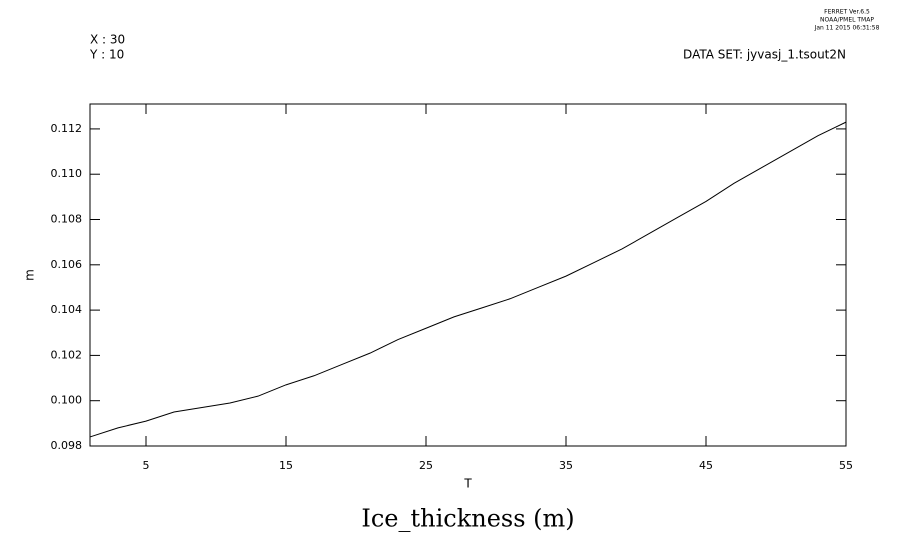 The height and width of the screenshot is (552, 921). I want to click on x-axis-label: T, so click(467, 484).